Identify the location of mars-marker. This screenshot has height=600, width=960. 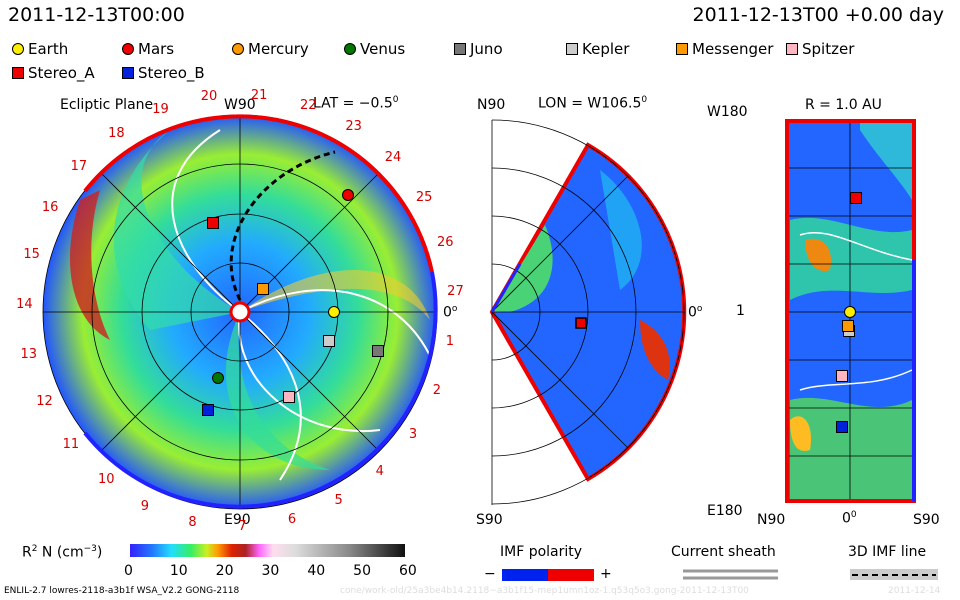
(348, 195).